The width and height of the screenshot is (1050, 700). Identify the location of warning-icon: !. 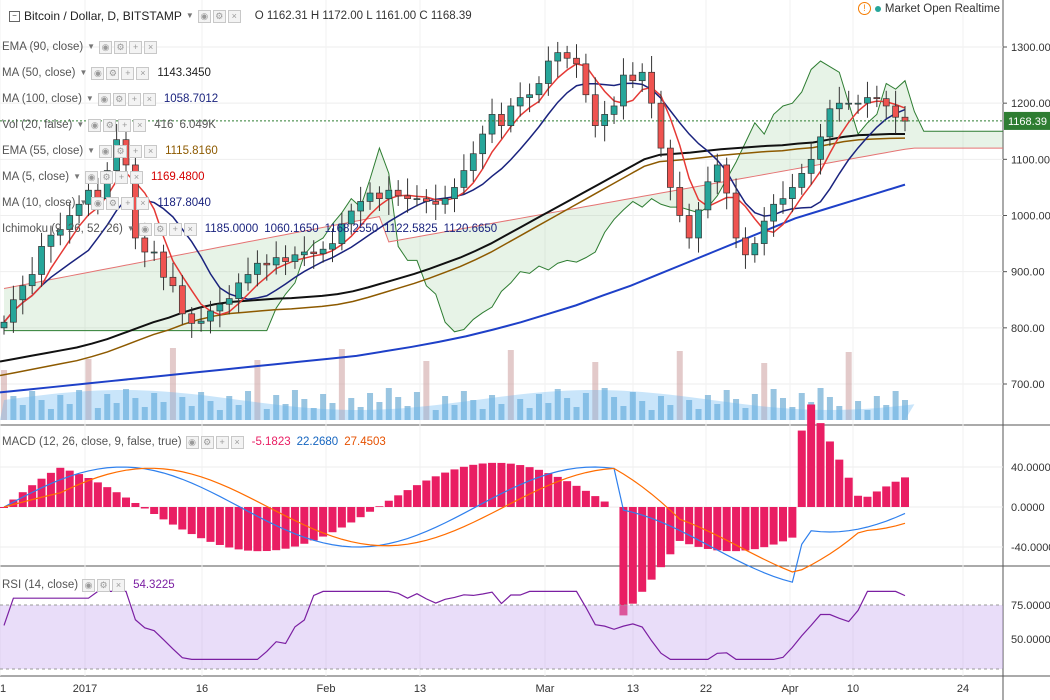
(864, 8).